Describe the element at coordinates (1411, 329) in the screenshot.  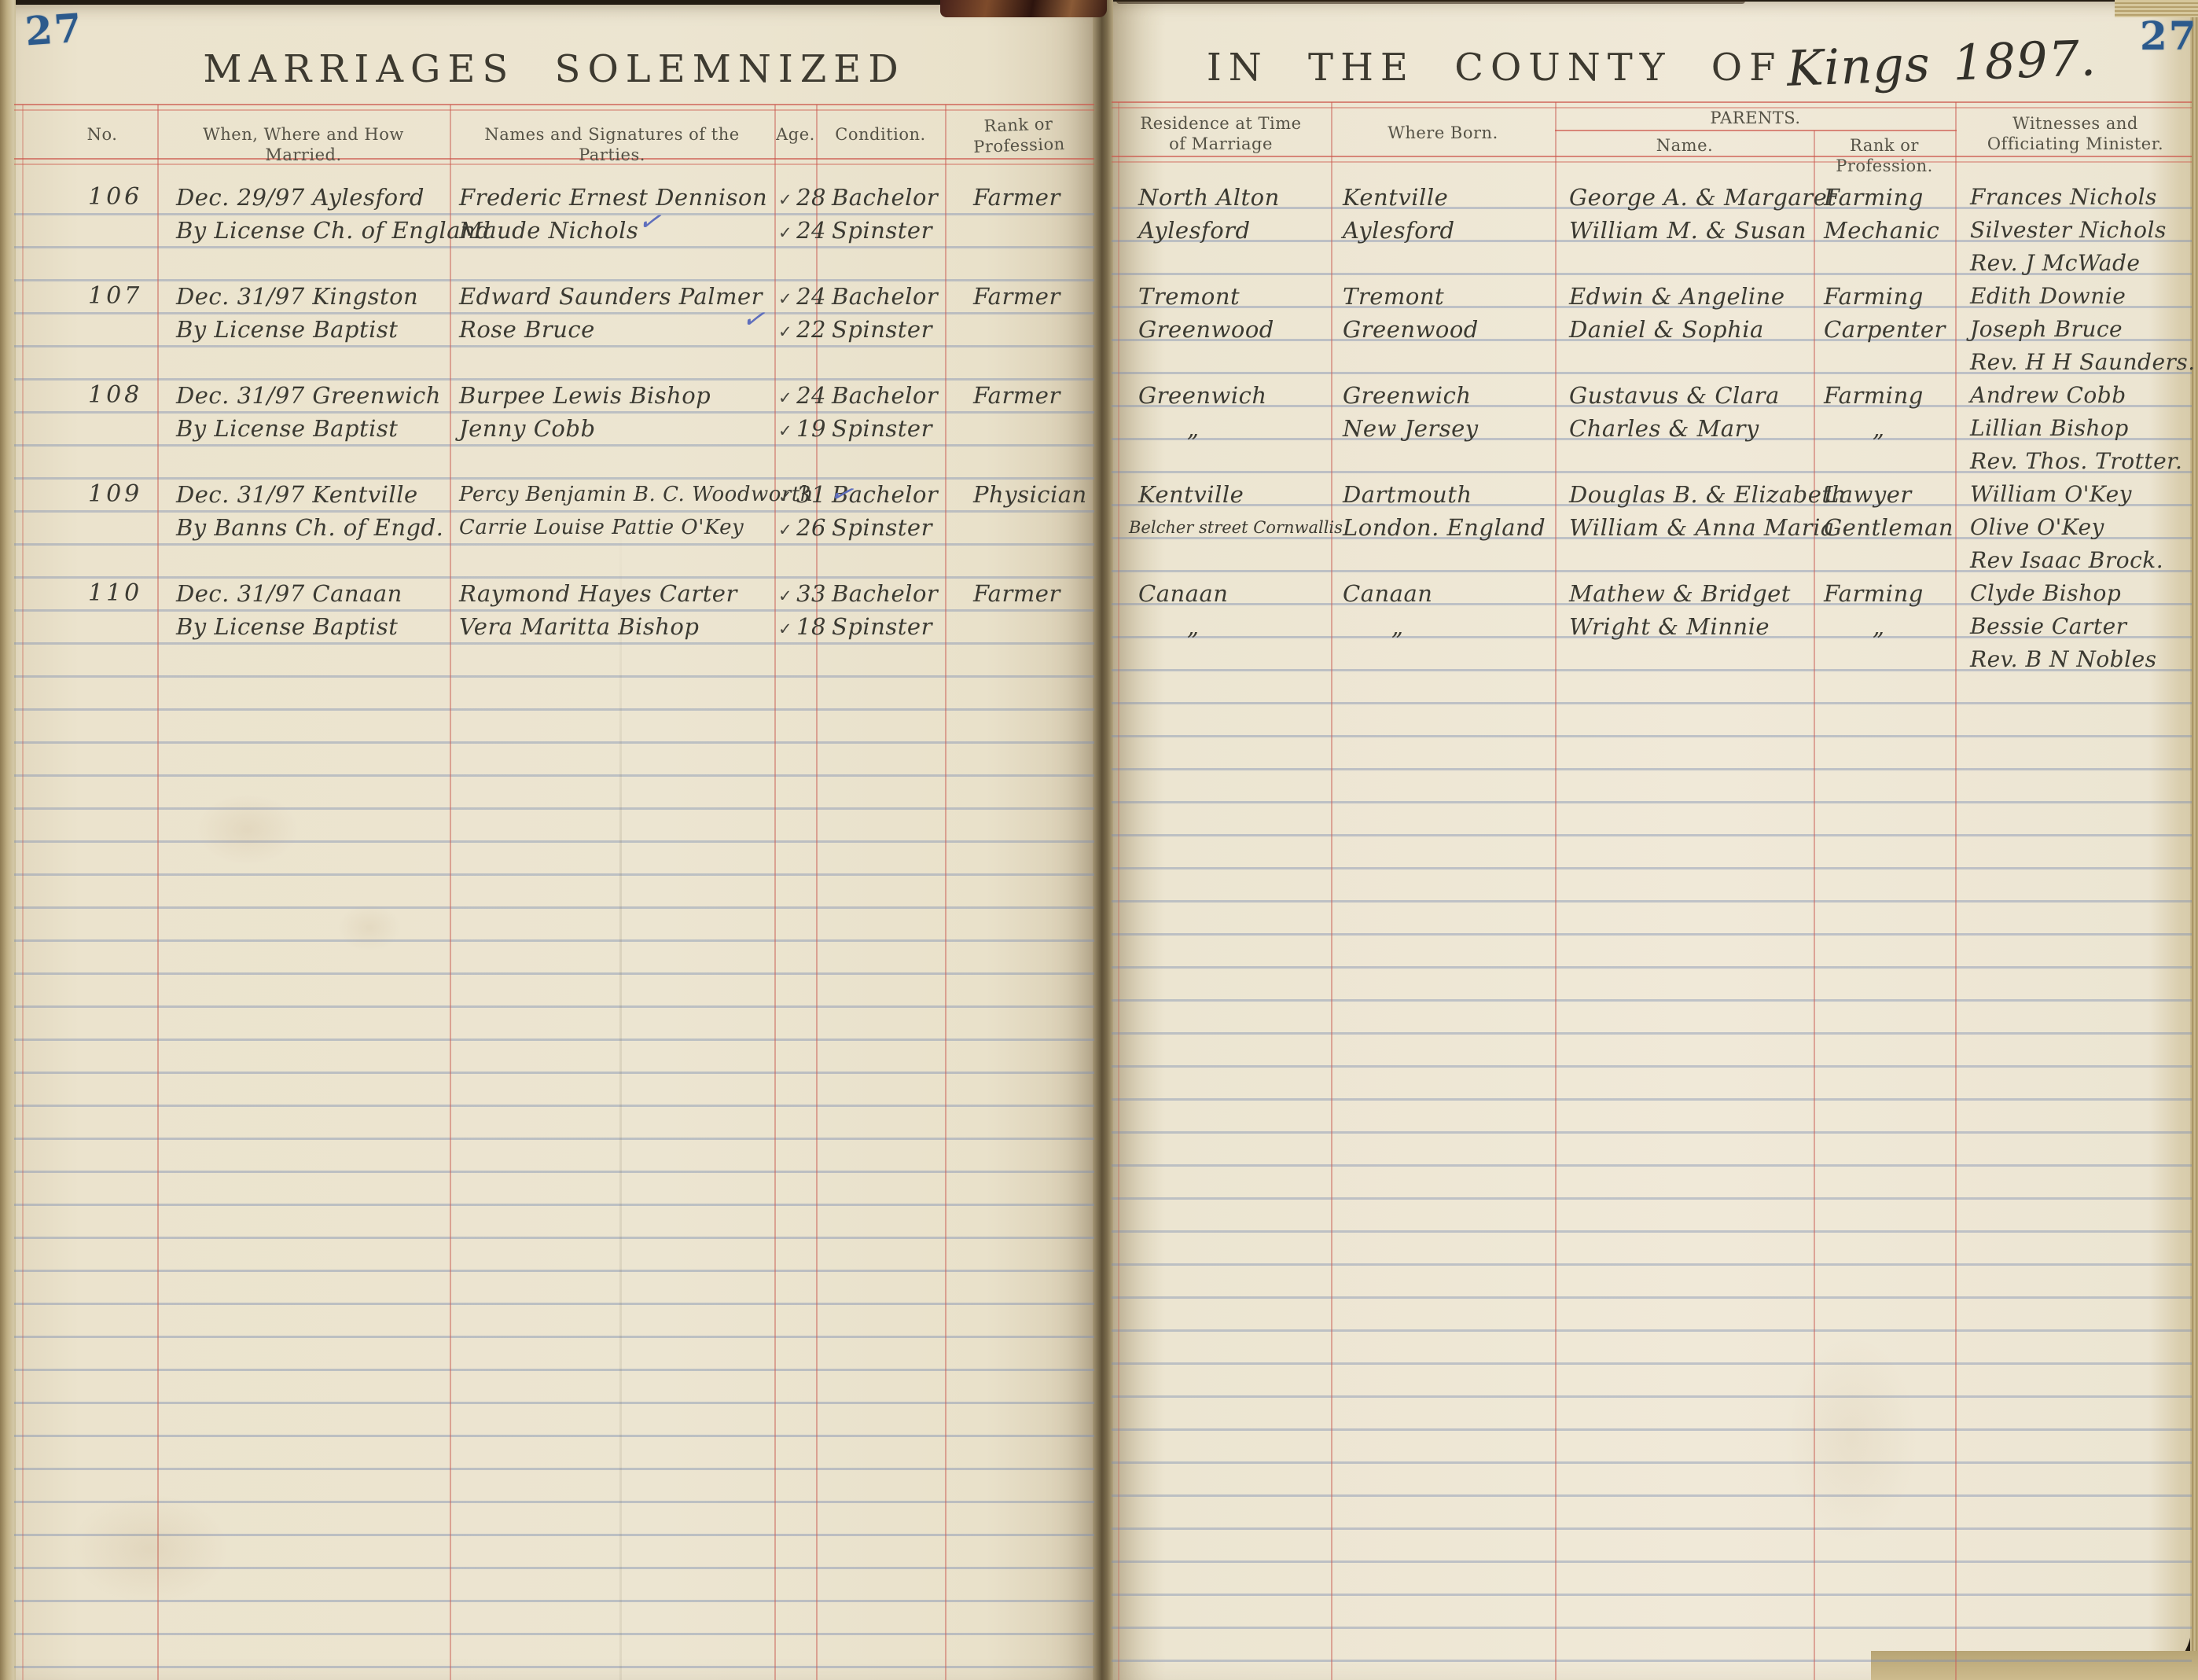
I see `bride-birthplace: Greenwood` at that location.